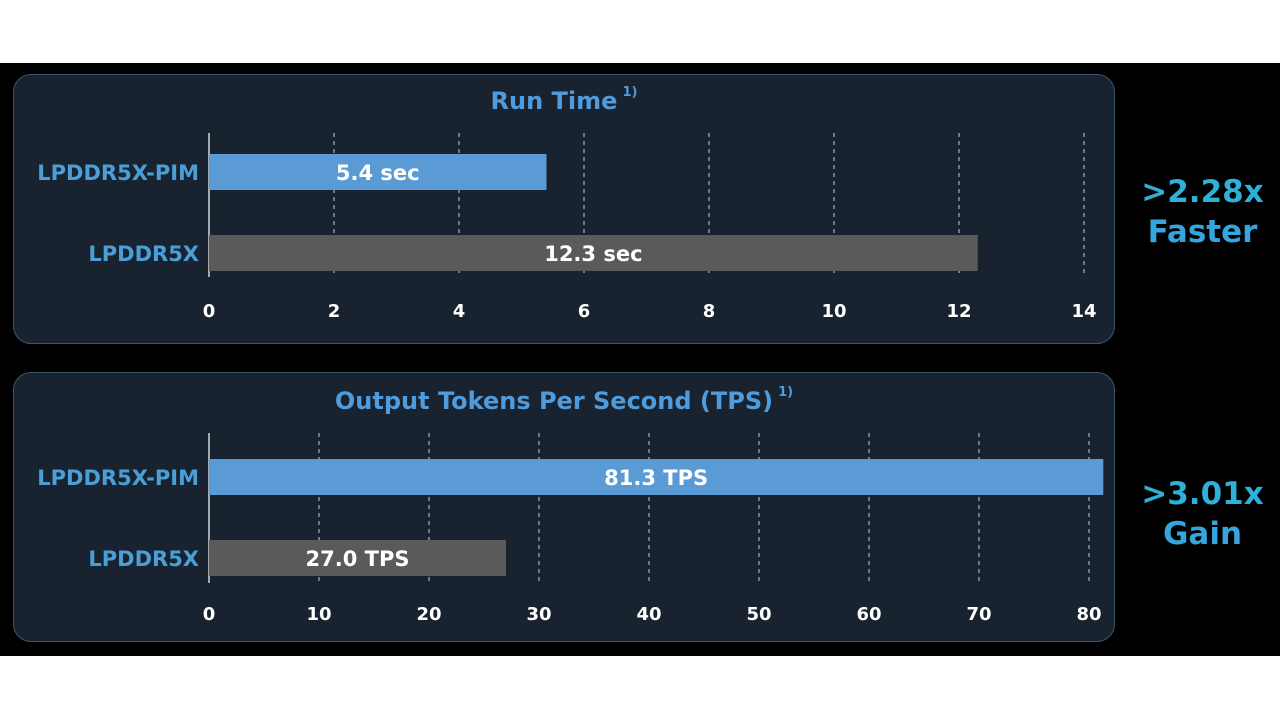 This screenshot has height=720, width=1280. I want to click on bar-value-label: 81.3 TPS, so click(656, 478).